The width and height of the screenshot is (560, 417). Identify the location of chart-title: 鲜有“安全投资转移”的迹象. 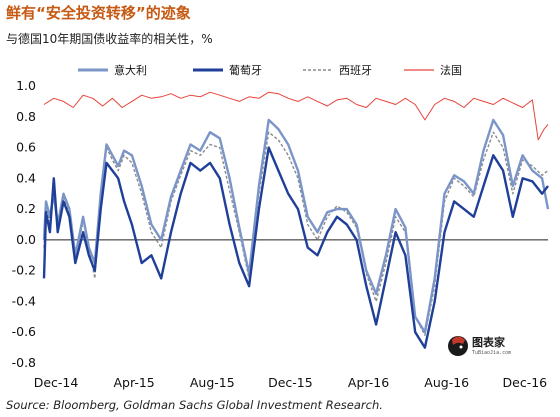
(98, 13).